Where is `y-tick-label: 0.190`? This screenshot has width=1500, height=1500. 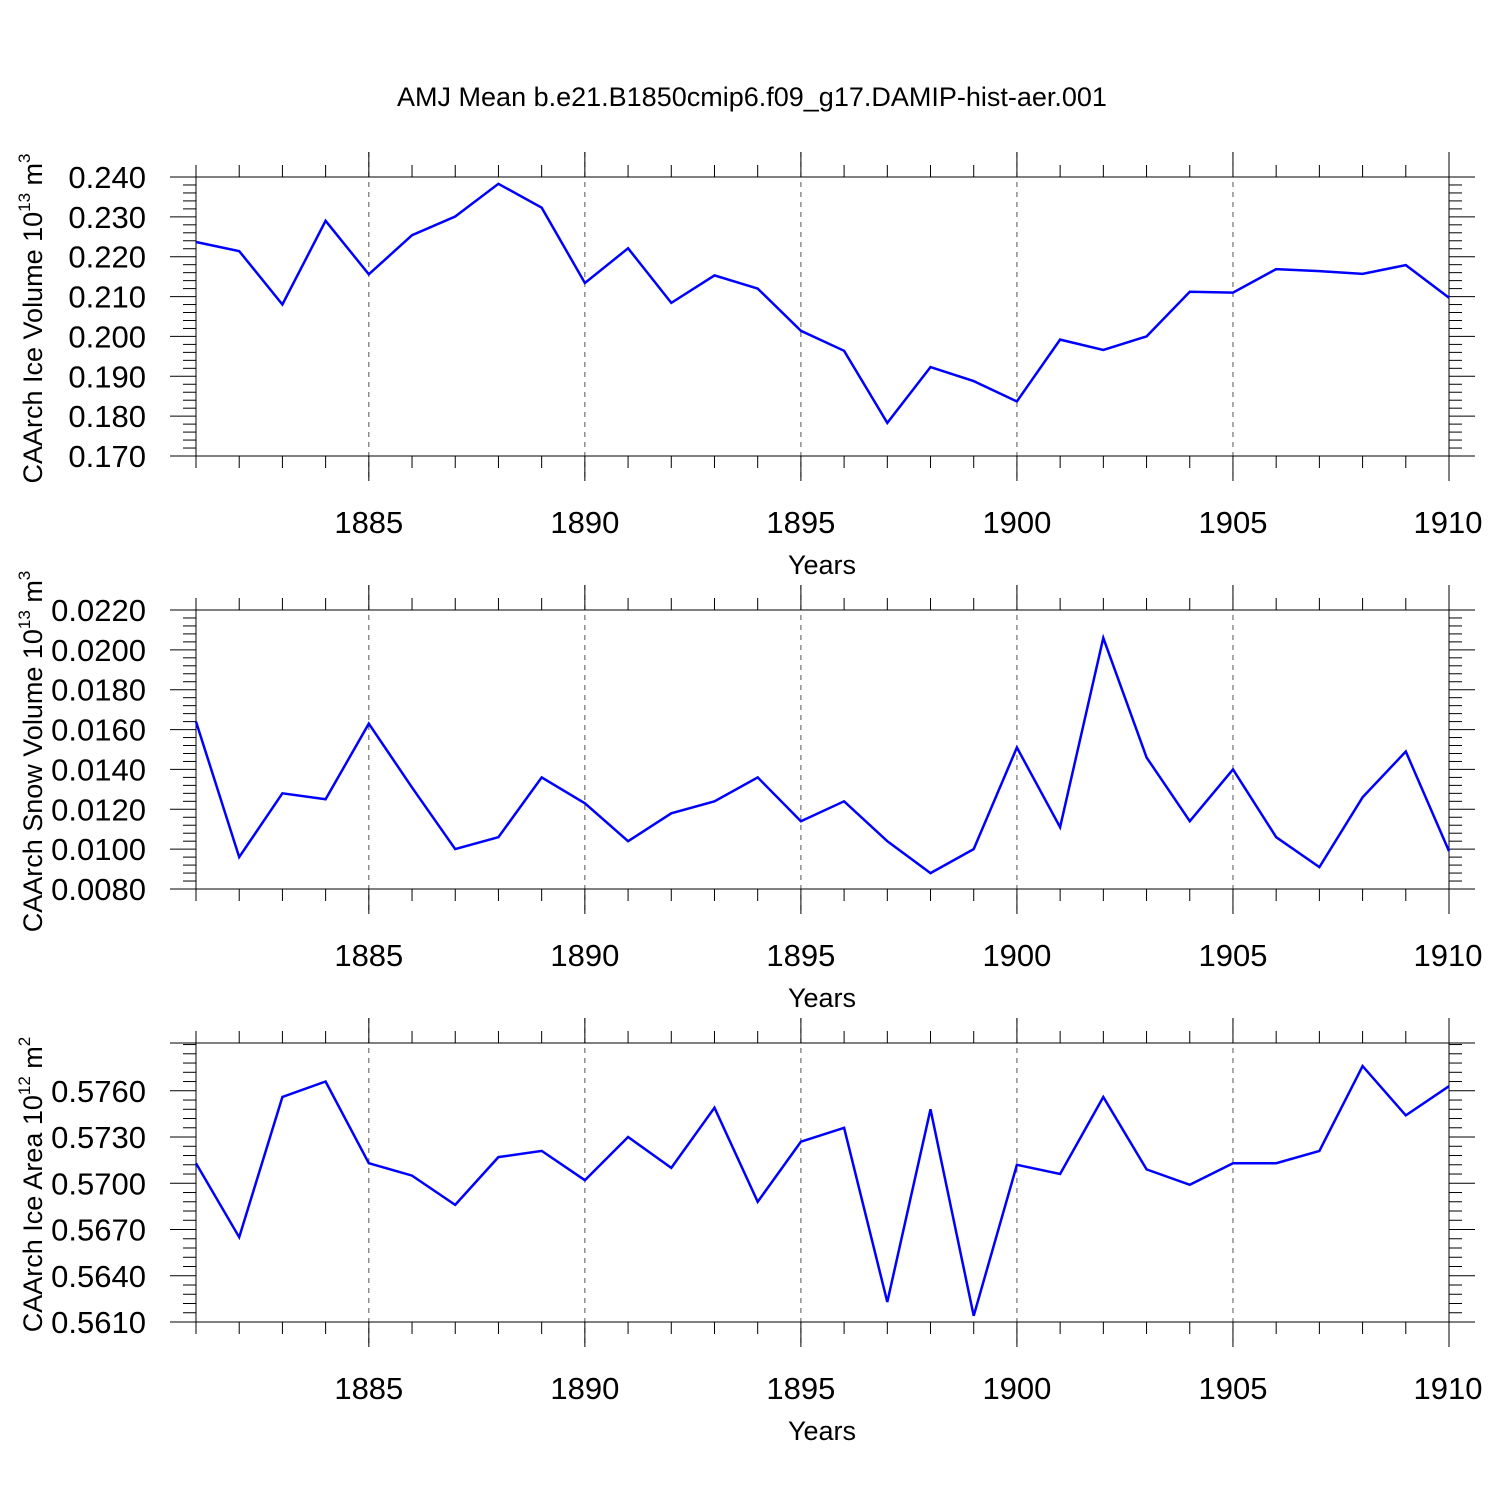 y-tick-label: 0.190 is located at coordinates (107, 376).